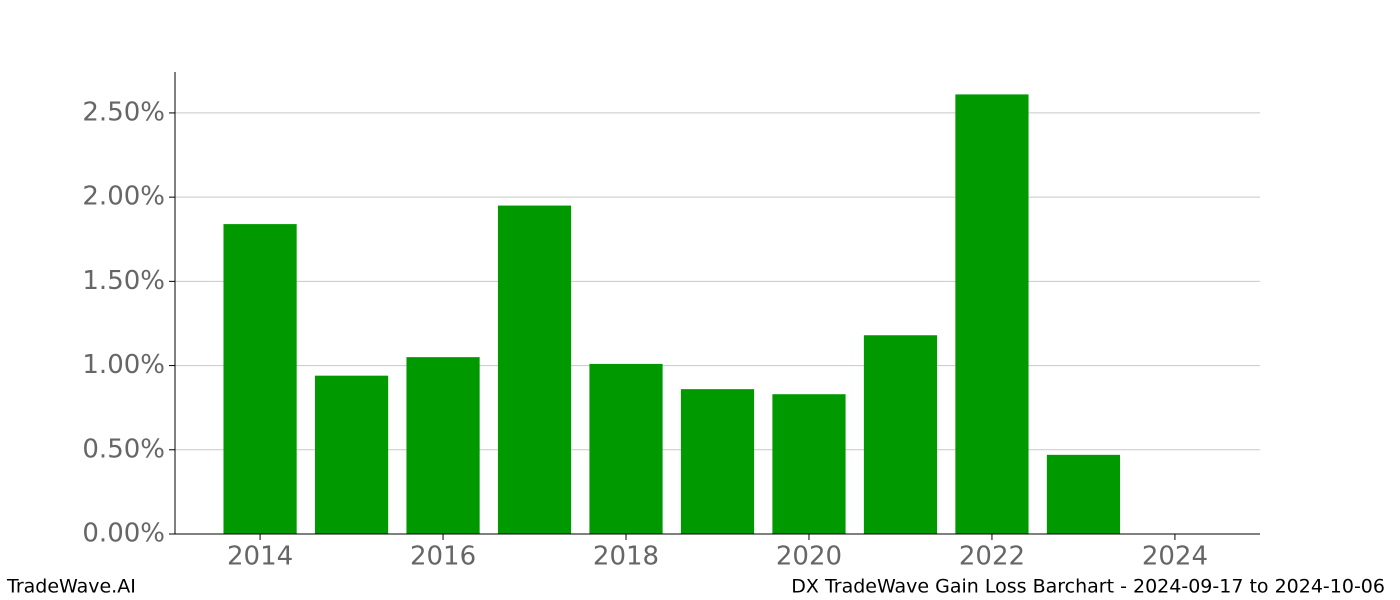  I want to click on y-tick-label: 1.50%, so click(123, 281).